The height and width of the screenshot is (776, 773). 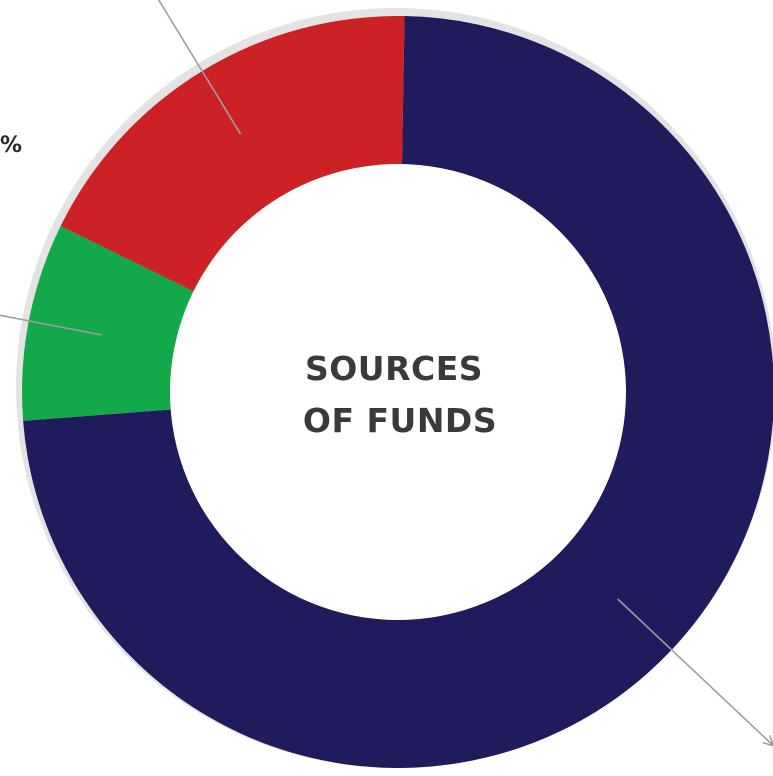 What do you see at coordinates (394, 368) in the screenshot?
I see `donut-title-line-1: SOURCES` at bounding box center [394, 368].